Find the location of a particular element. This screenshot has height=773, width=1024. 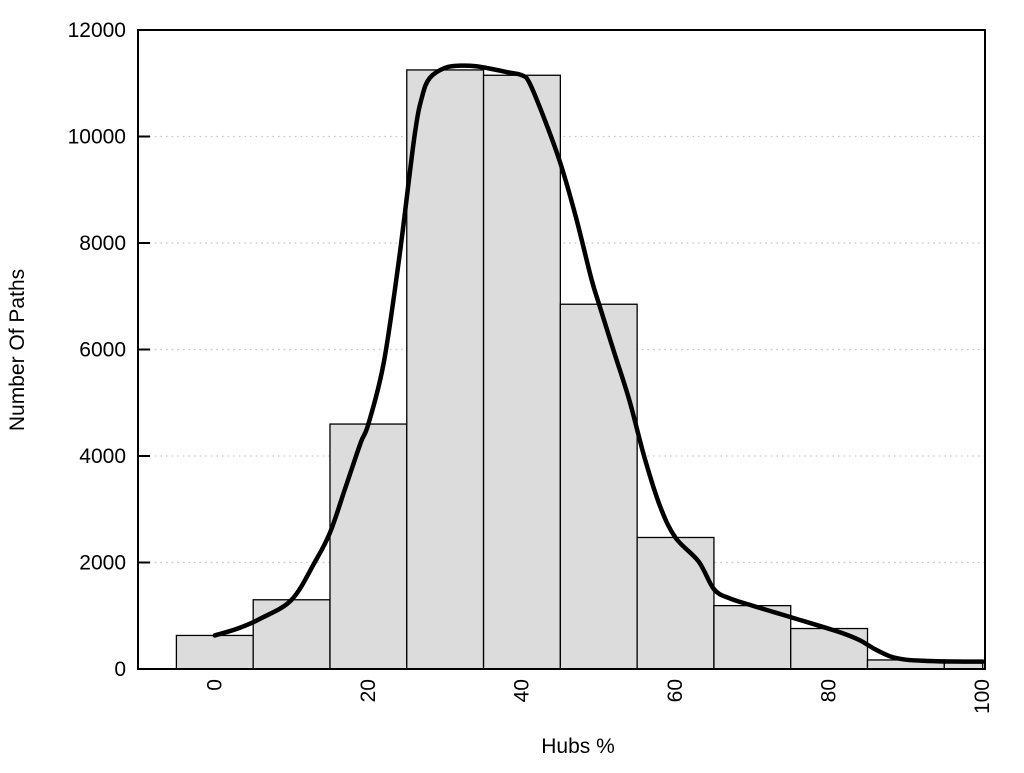

y-tick-label: 2000 is located at coordinates (102, 563).